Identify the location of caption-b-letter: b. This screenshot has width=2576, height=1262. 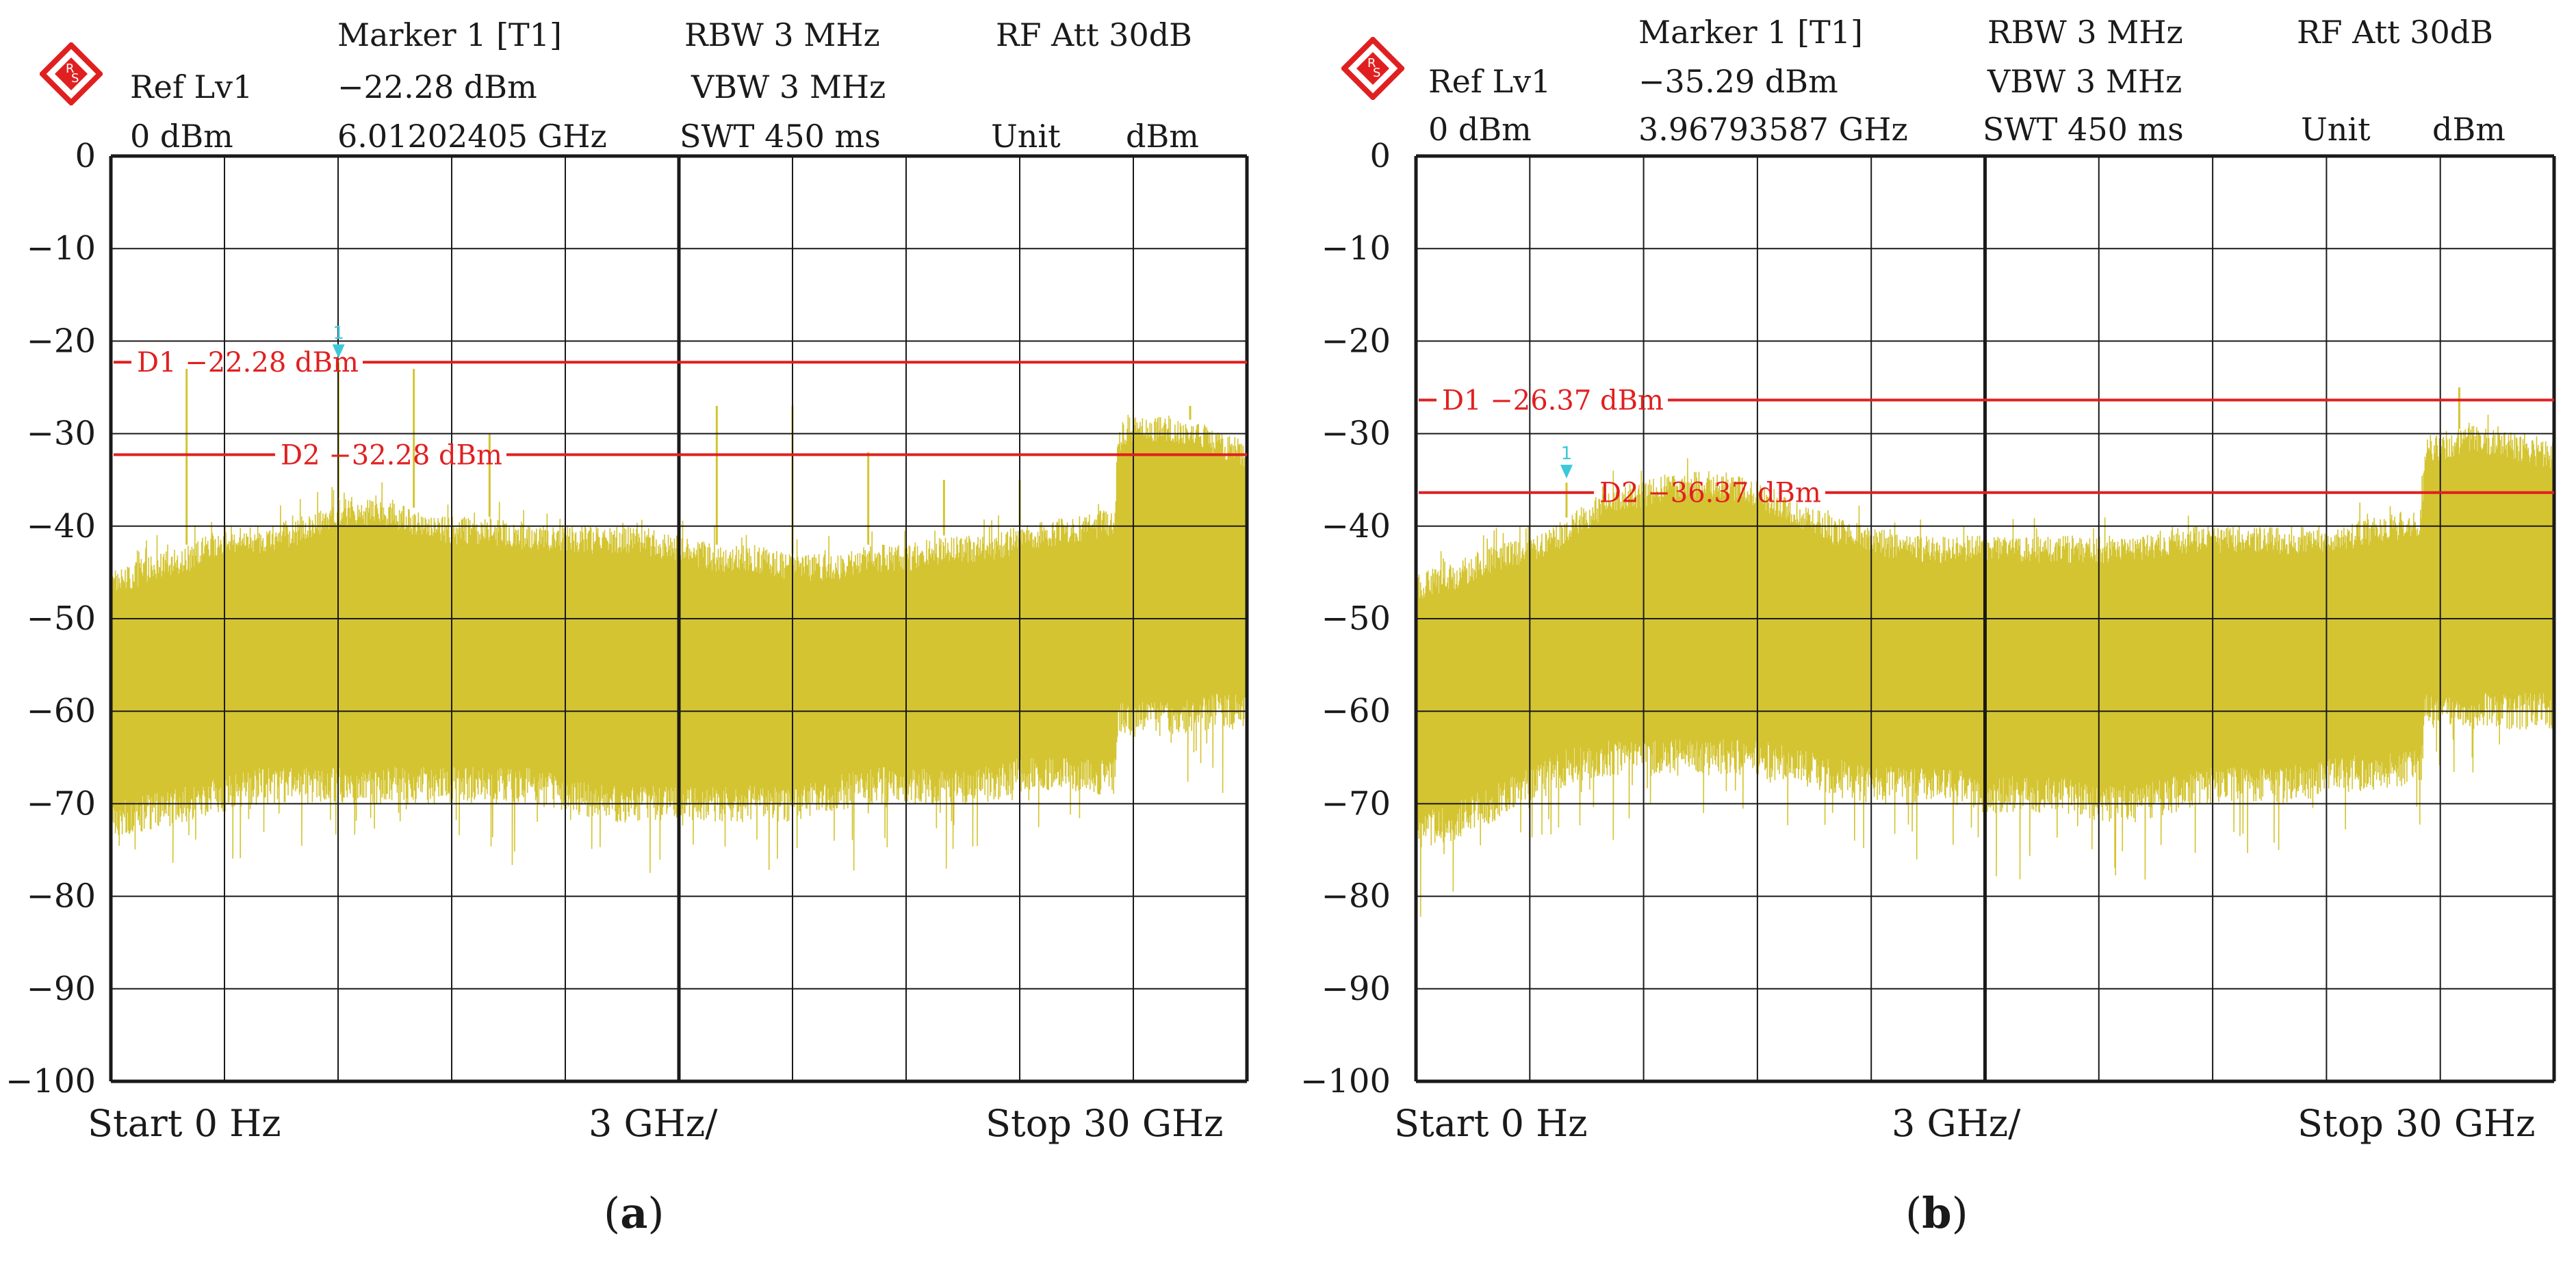
(1937, 1213).